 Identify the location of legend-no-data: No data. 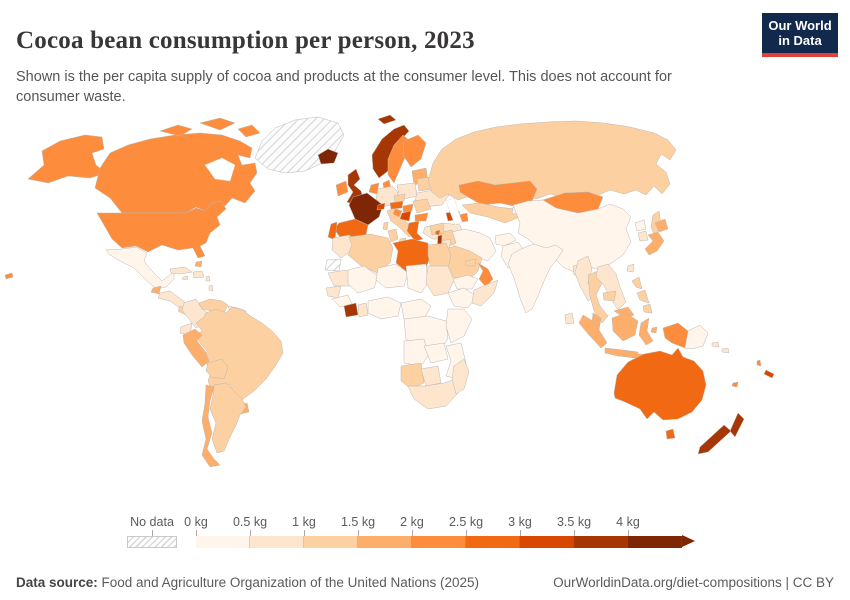
(152, 531).